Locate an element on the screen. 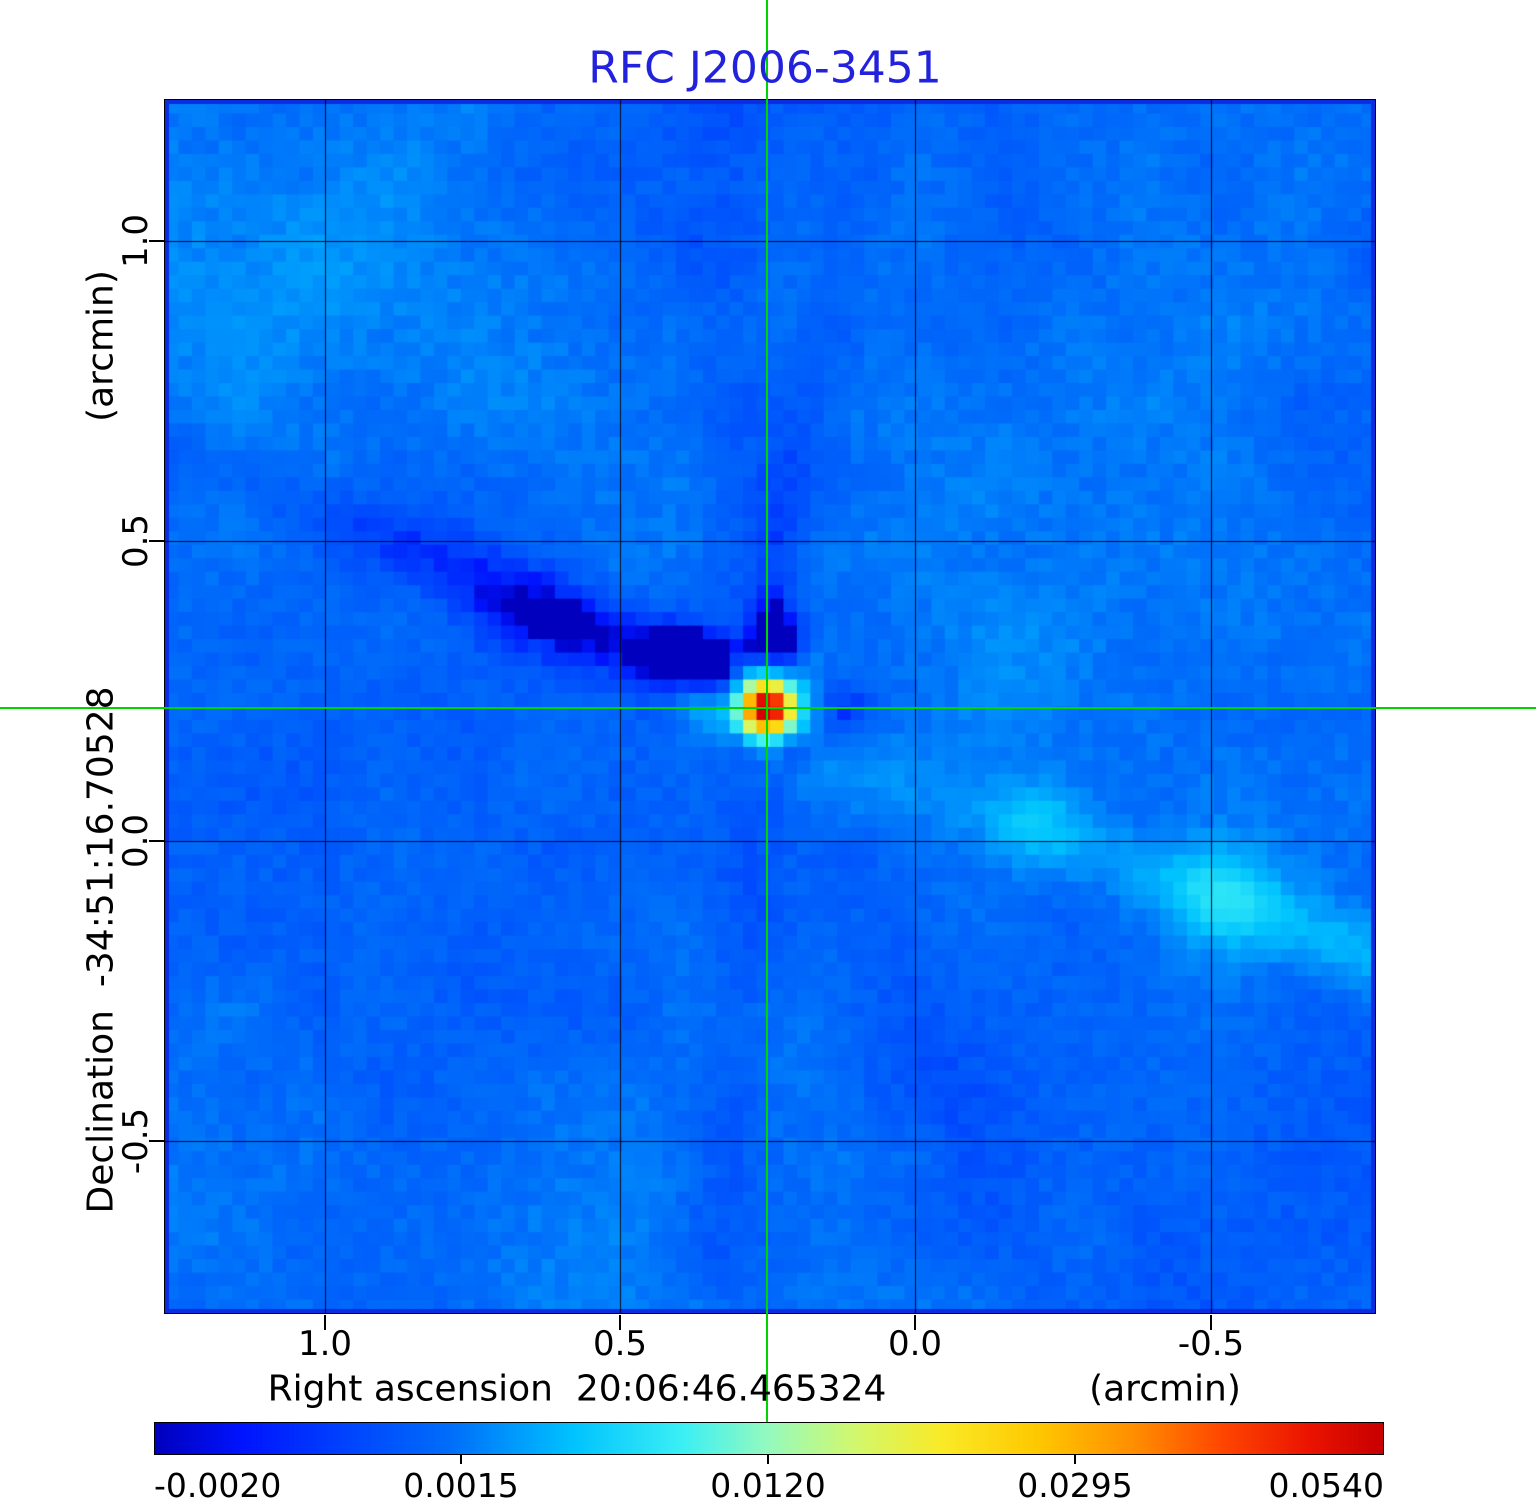 The height and width of the screenshot is (1511, 1536). x-axis-title: Right ascension 20:06:46.465324 is located at coordinates (577, 1389).